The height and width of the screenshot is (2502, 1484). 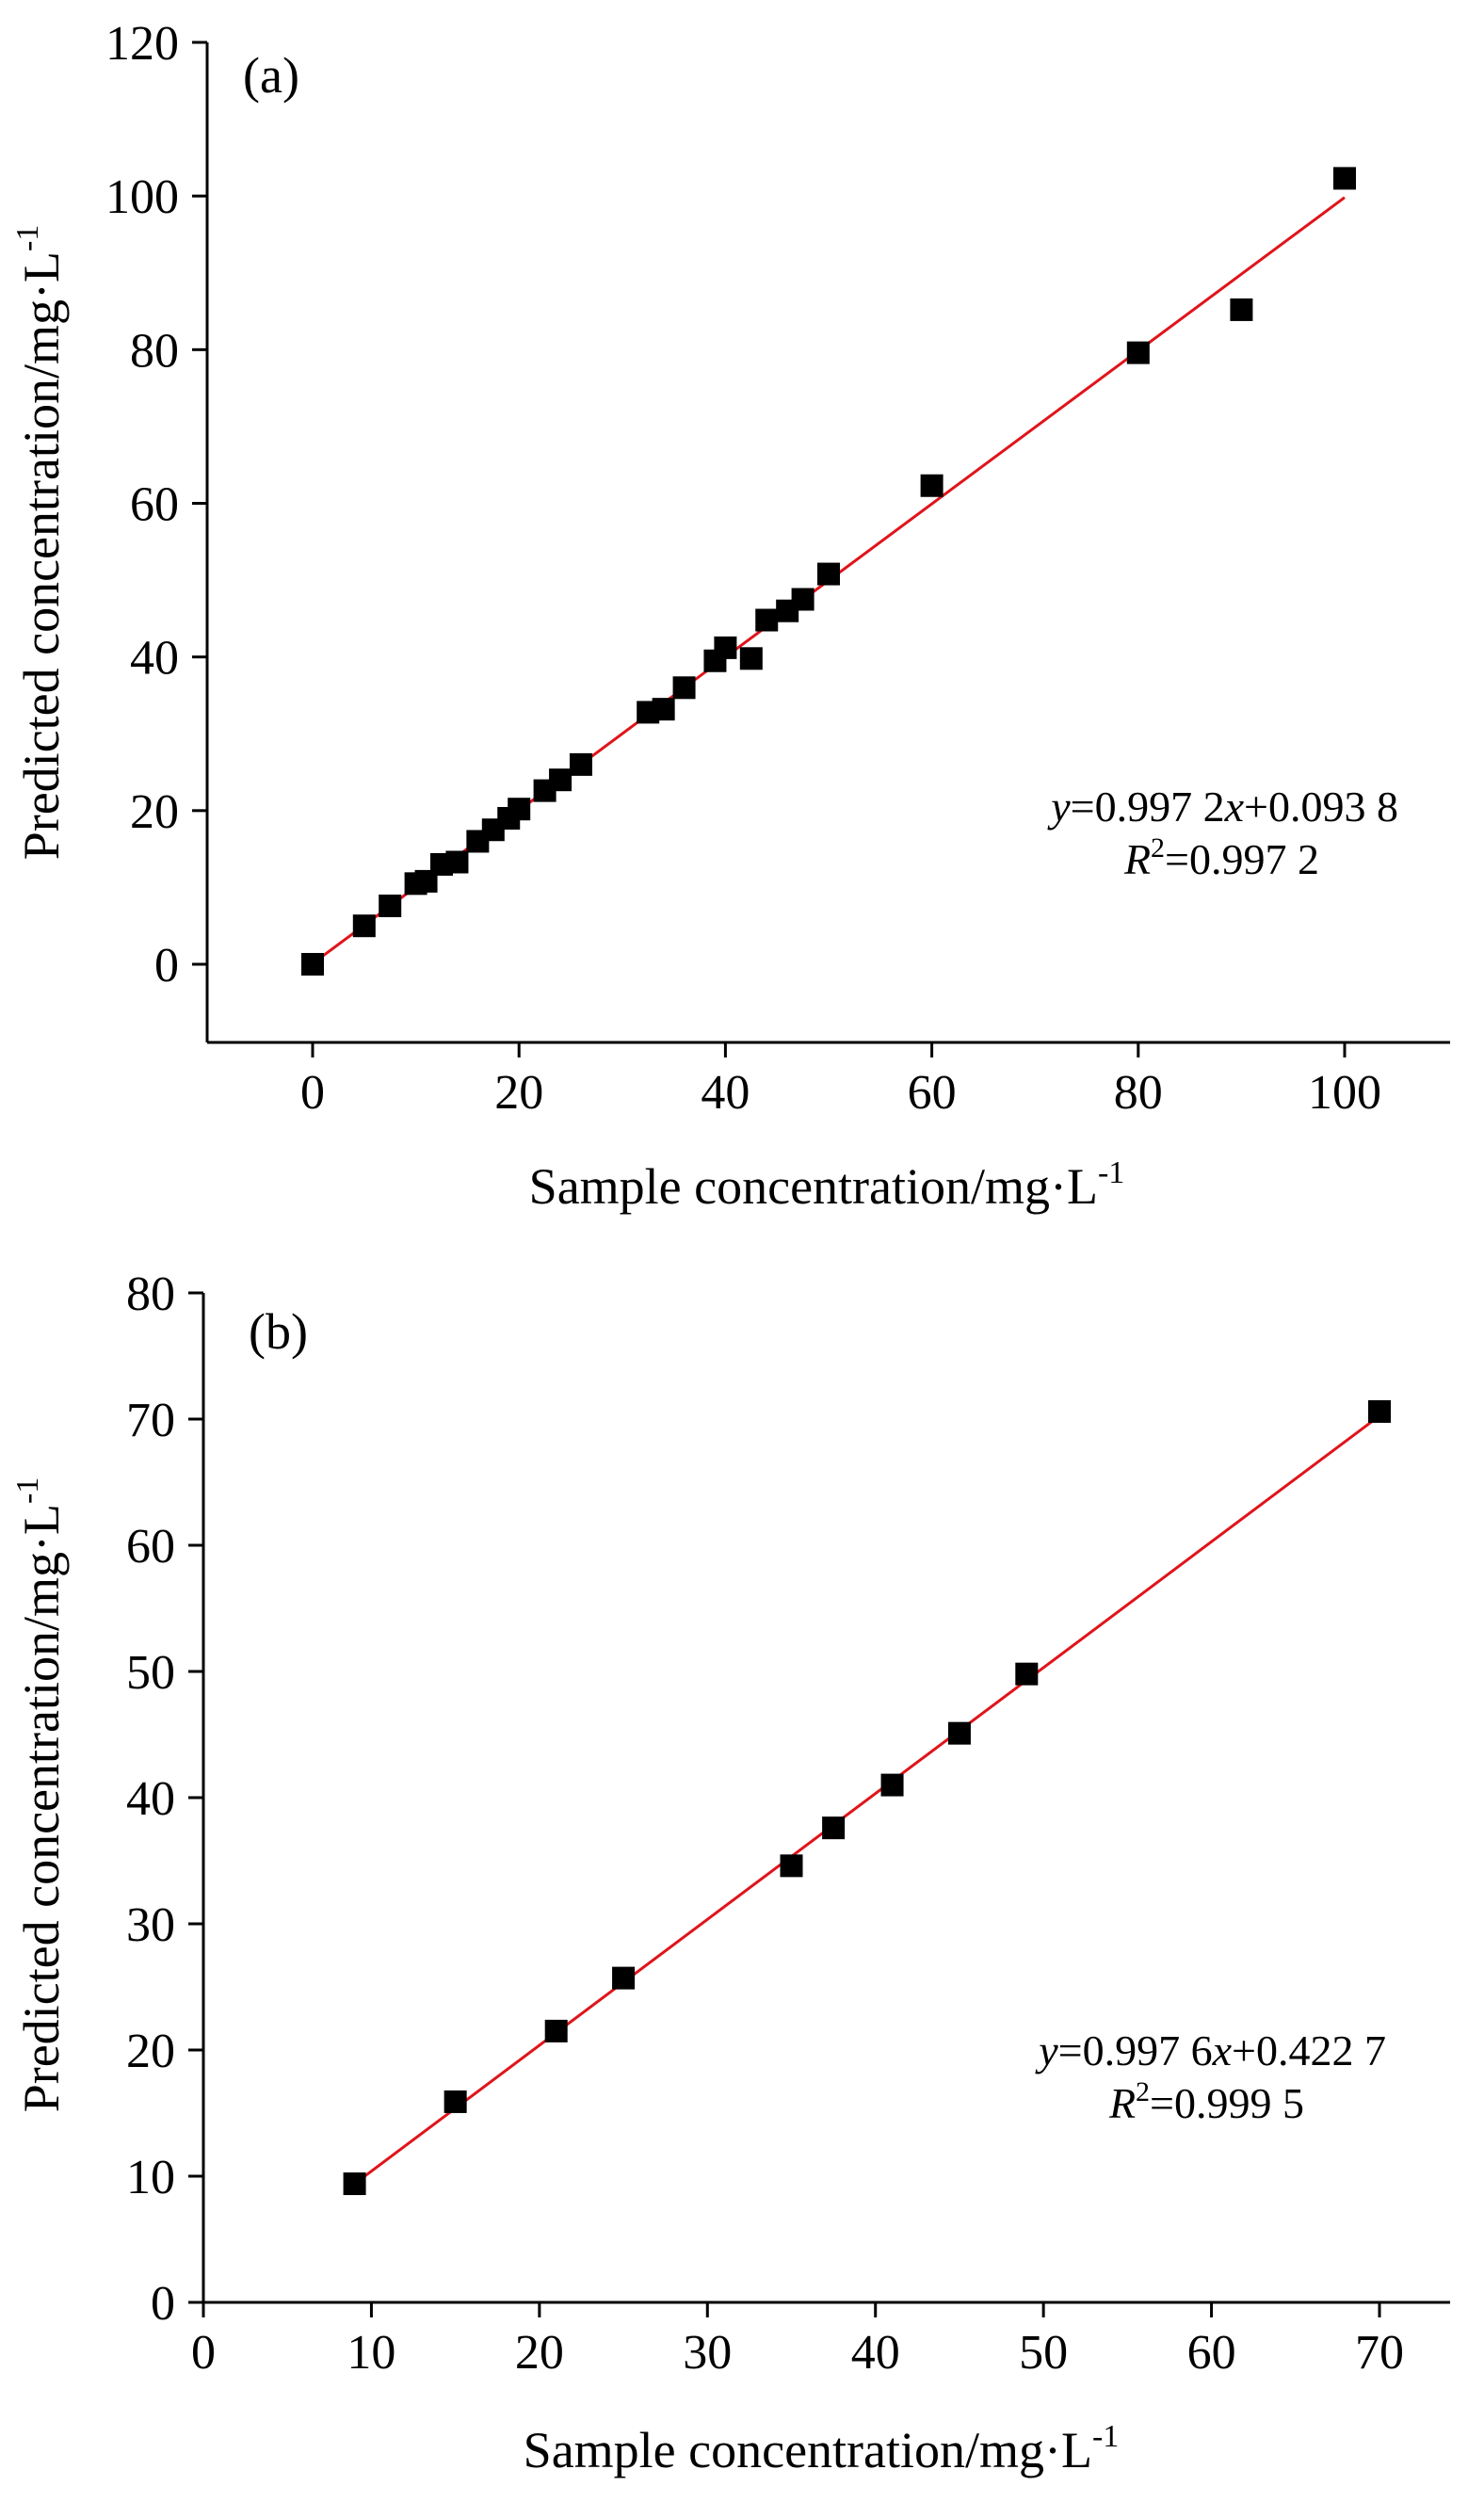 What do you see at coordinates (278, 1331) in the screenshot?
I see `panel-b-label: (b)` at bounding box center [278, 1331].